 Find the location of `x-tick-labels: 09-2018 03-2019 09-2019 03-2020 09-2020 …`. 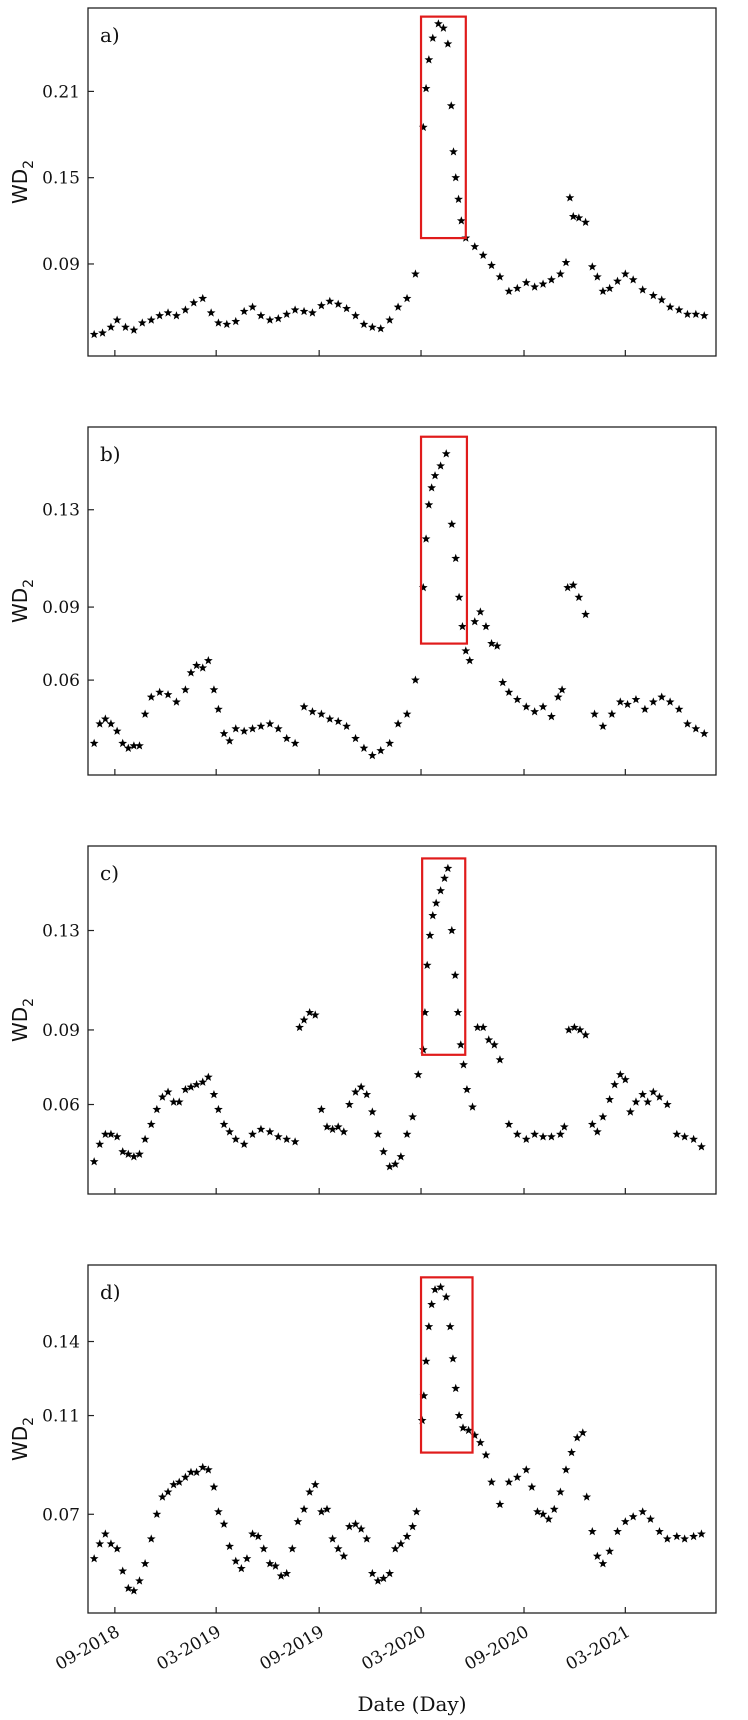

x-tick-labels: 09-2018 03-2019 09-2019 03-2020 09-2020 … is located at coordinates (343, 1648).